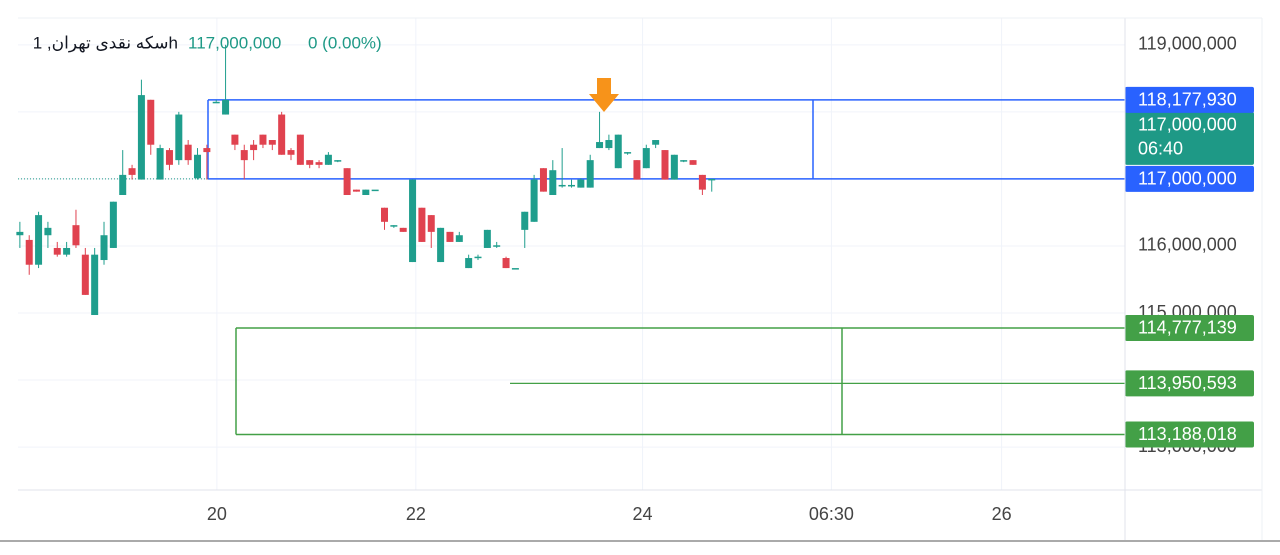  Describe the element at coordinates (217, 514) in the screenshot. I see `x-tick-label: 20` at that location.